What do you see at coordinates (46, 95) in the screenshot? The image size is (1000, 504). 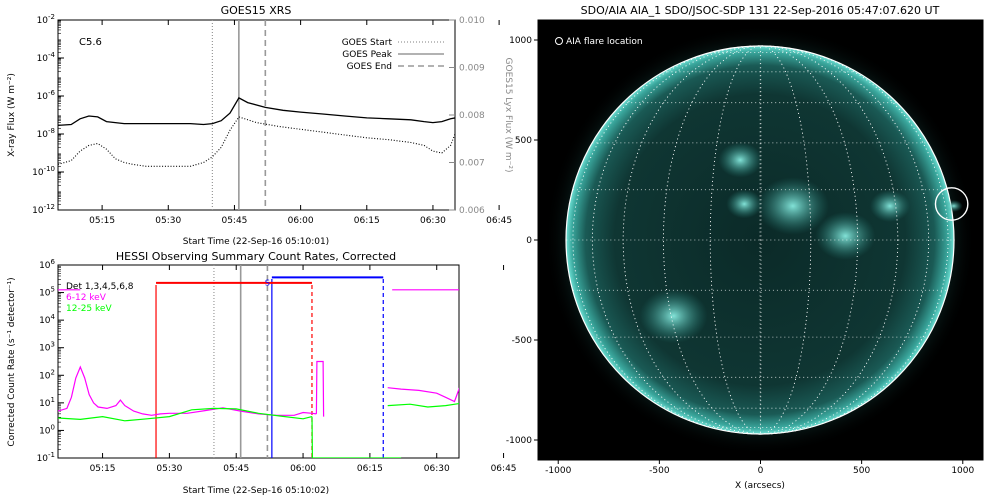 I see `goes-y-tick-label: 10⁻⁶` at bounding box center [46, 95].